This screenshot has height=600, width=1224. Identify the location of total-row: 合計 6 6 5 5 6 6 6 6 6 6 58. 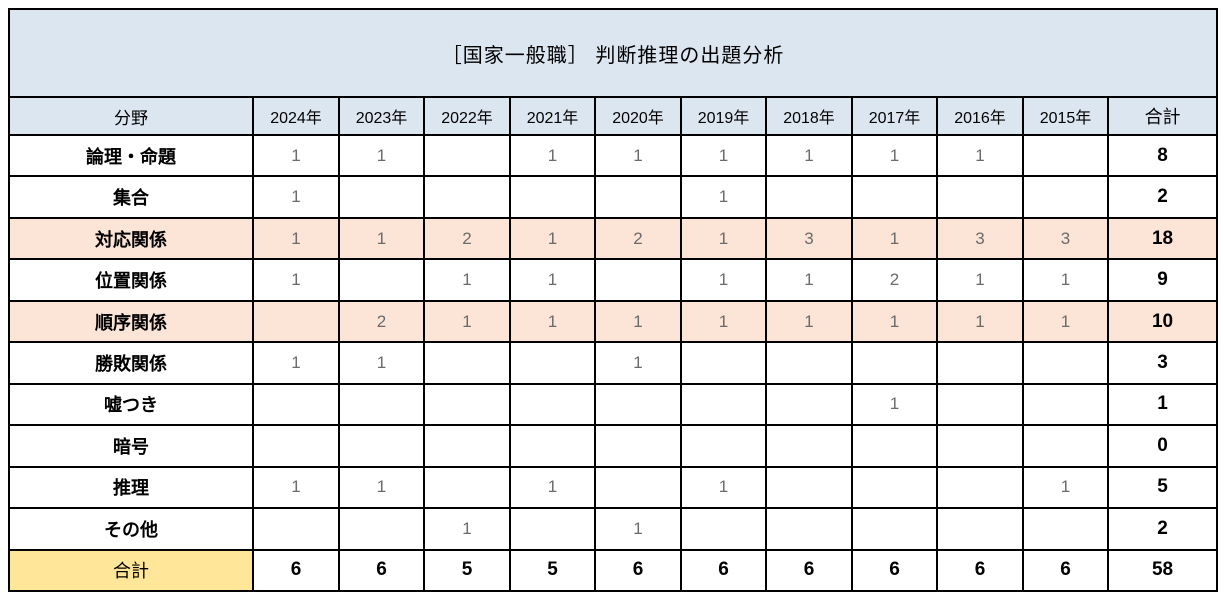
(613, 570).